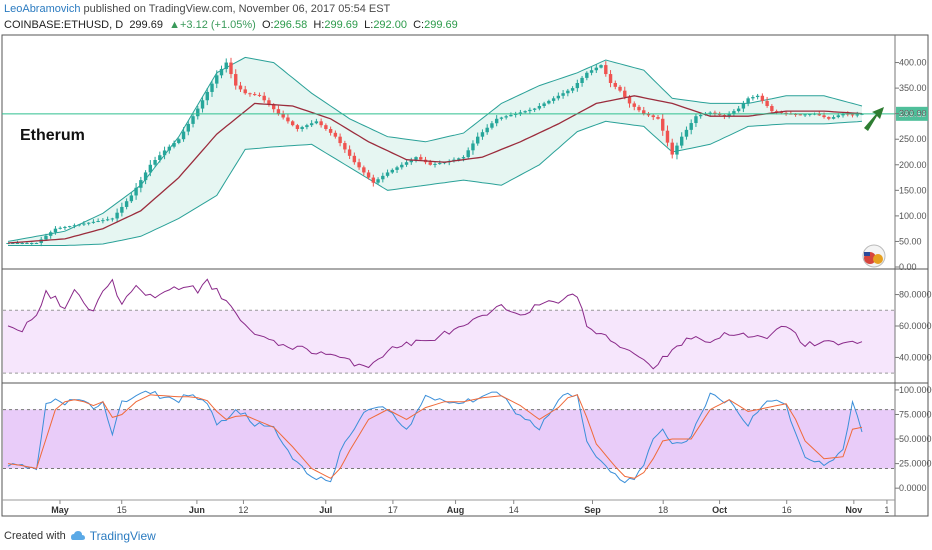 This screenshot has height=550, width=932. What do you see at coordinates (393, 510) in the screenshot?
I see `time-axis-label: 17` at bounding box center [393, 510].